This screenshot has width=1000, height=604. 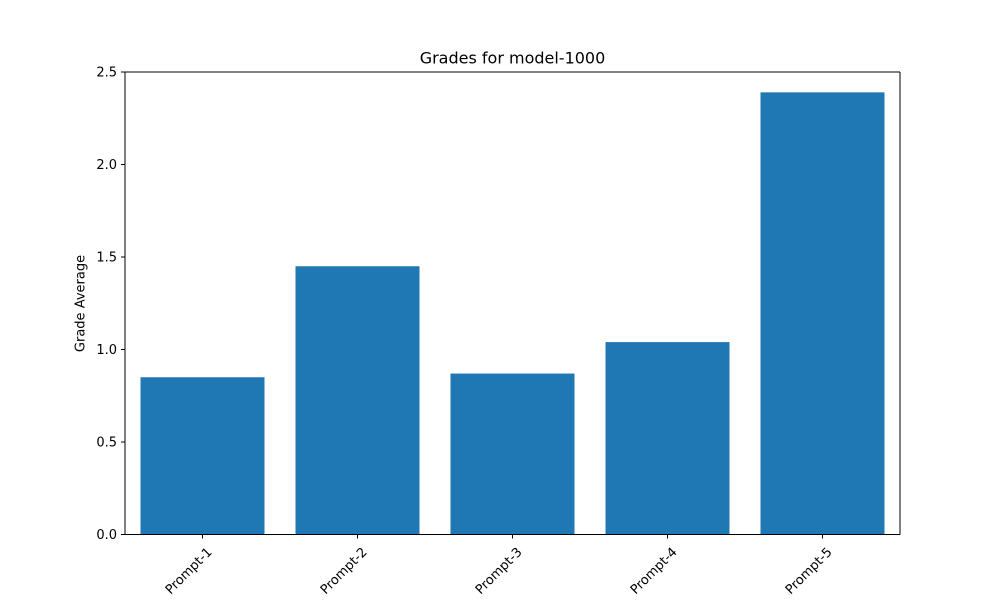 I want to click on y-axis-label: Grade Average, so click(x=81, y=303).